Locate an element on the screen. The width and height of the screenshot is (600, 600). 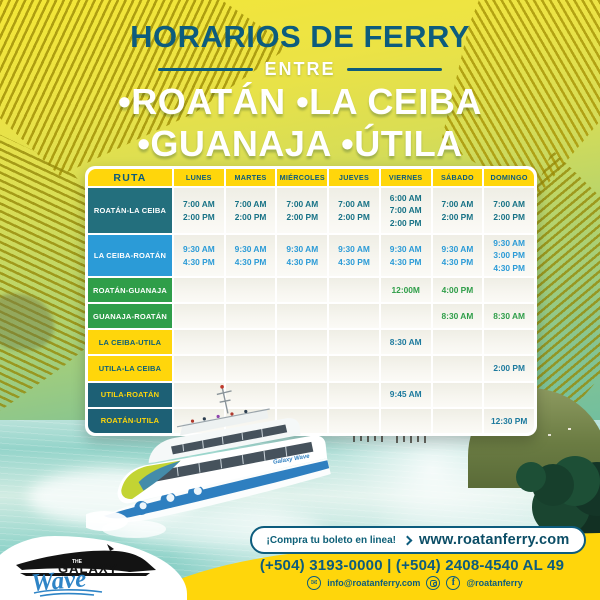
route-cell: ROATÁN-GUANAJA is located at coordinates (130, 290).